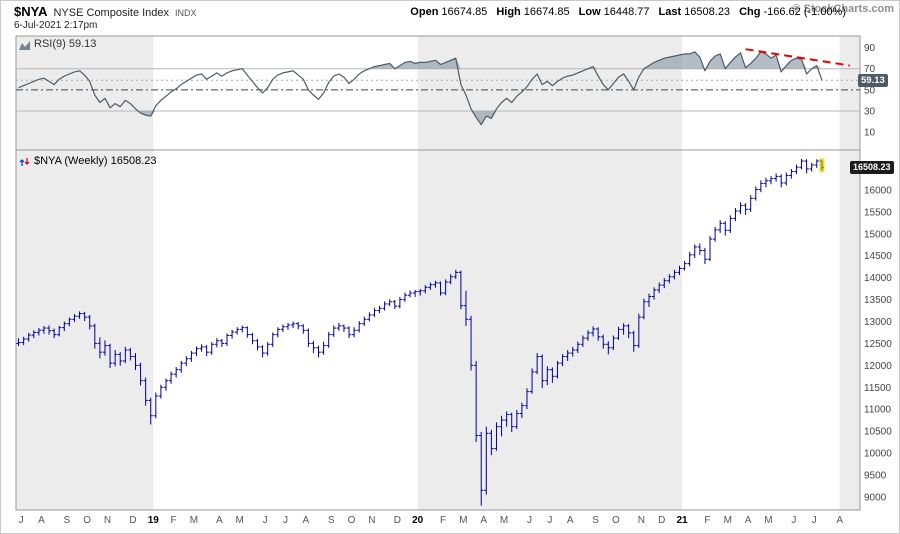 The width and height of the screenshot is (900, 534). I want to click on svg-text: 19, so click(154, 520).